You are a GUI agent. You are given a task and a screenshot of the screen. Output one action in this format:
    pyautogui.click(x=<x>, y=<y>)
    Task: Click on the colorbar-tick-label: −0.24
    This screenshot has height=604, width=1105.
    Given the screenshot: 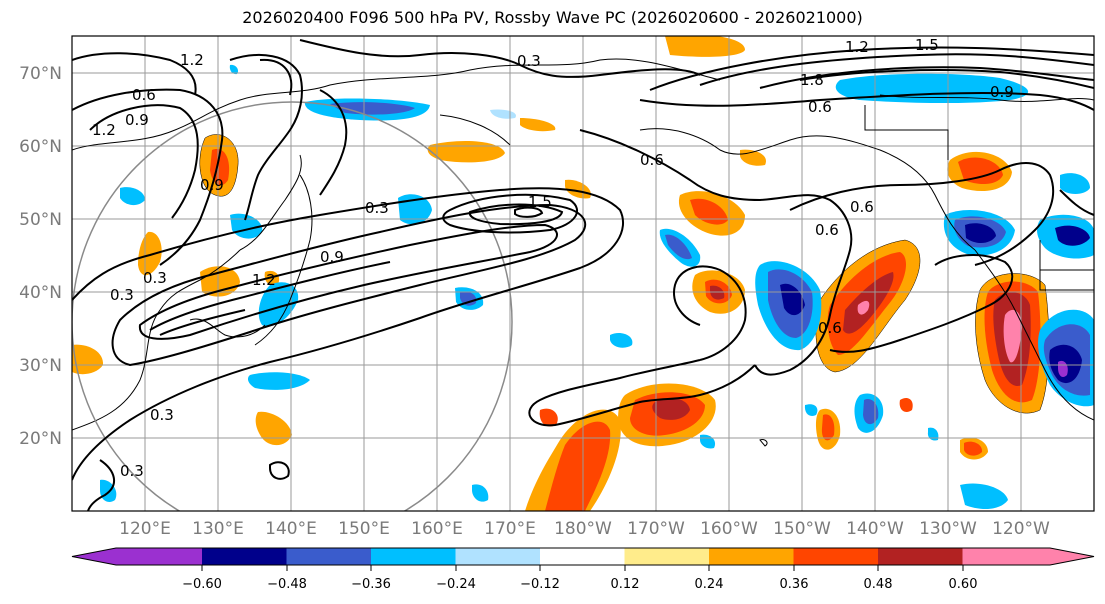 What is the action you would take?
    pyautogui.click(x=456, y=584)
    